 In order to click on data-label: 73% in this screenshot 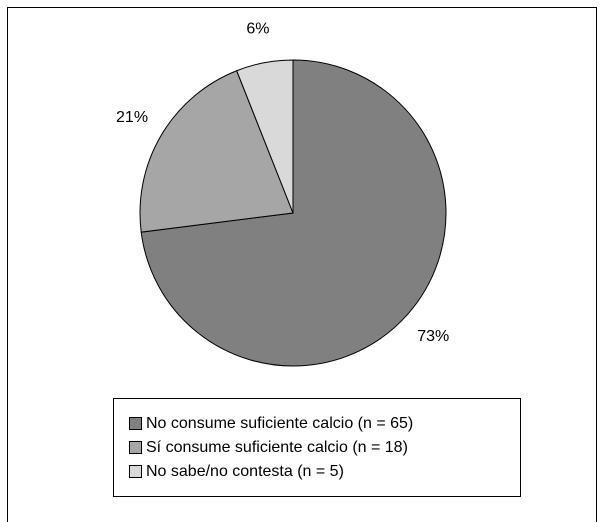, I will do `click(433, 336)`.